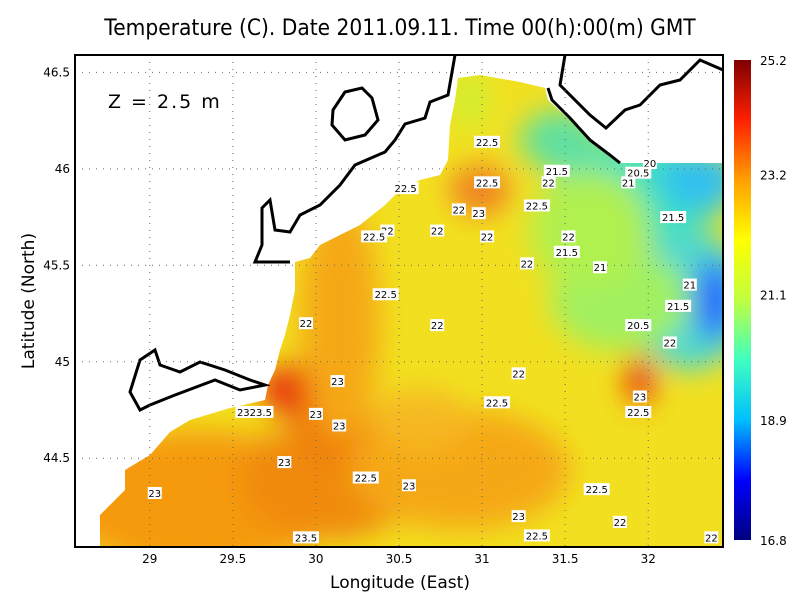 This screenshot has width=800, height=600. I want to click on colorbar, so click(742, 300).